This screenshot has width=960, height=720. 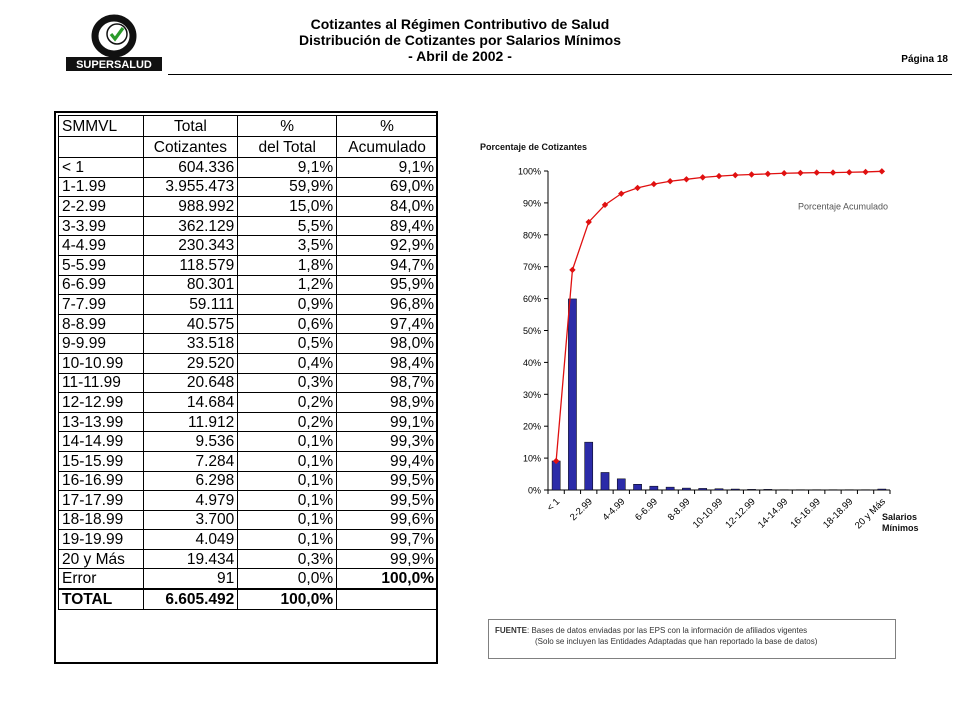 I want to click on table-row: < 1 604.336 9,1% 9,1%, so click(x=248, y=167).